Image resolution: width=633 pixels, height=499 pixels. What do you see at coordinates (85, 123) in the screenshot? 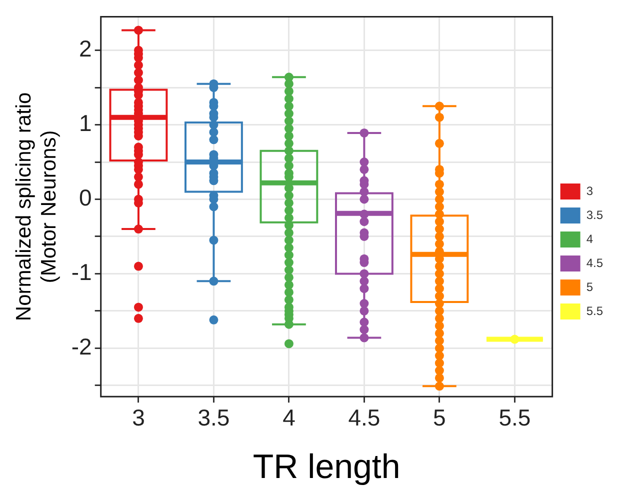
I see `y-tick-label: 1` at bounding box center [85, 123].